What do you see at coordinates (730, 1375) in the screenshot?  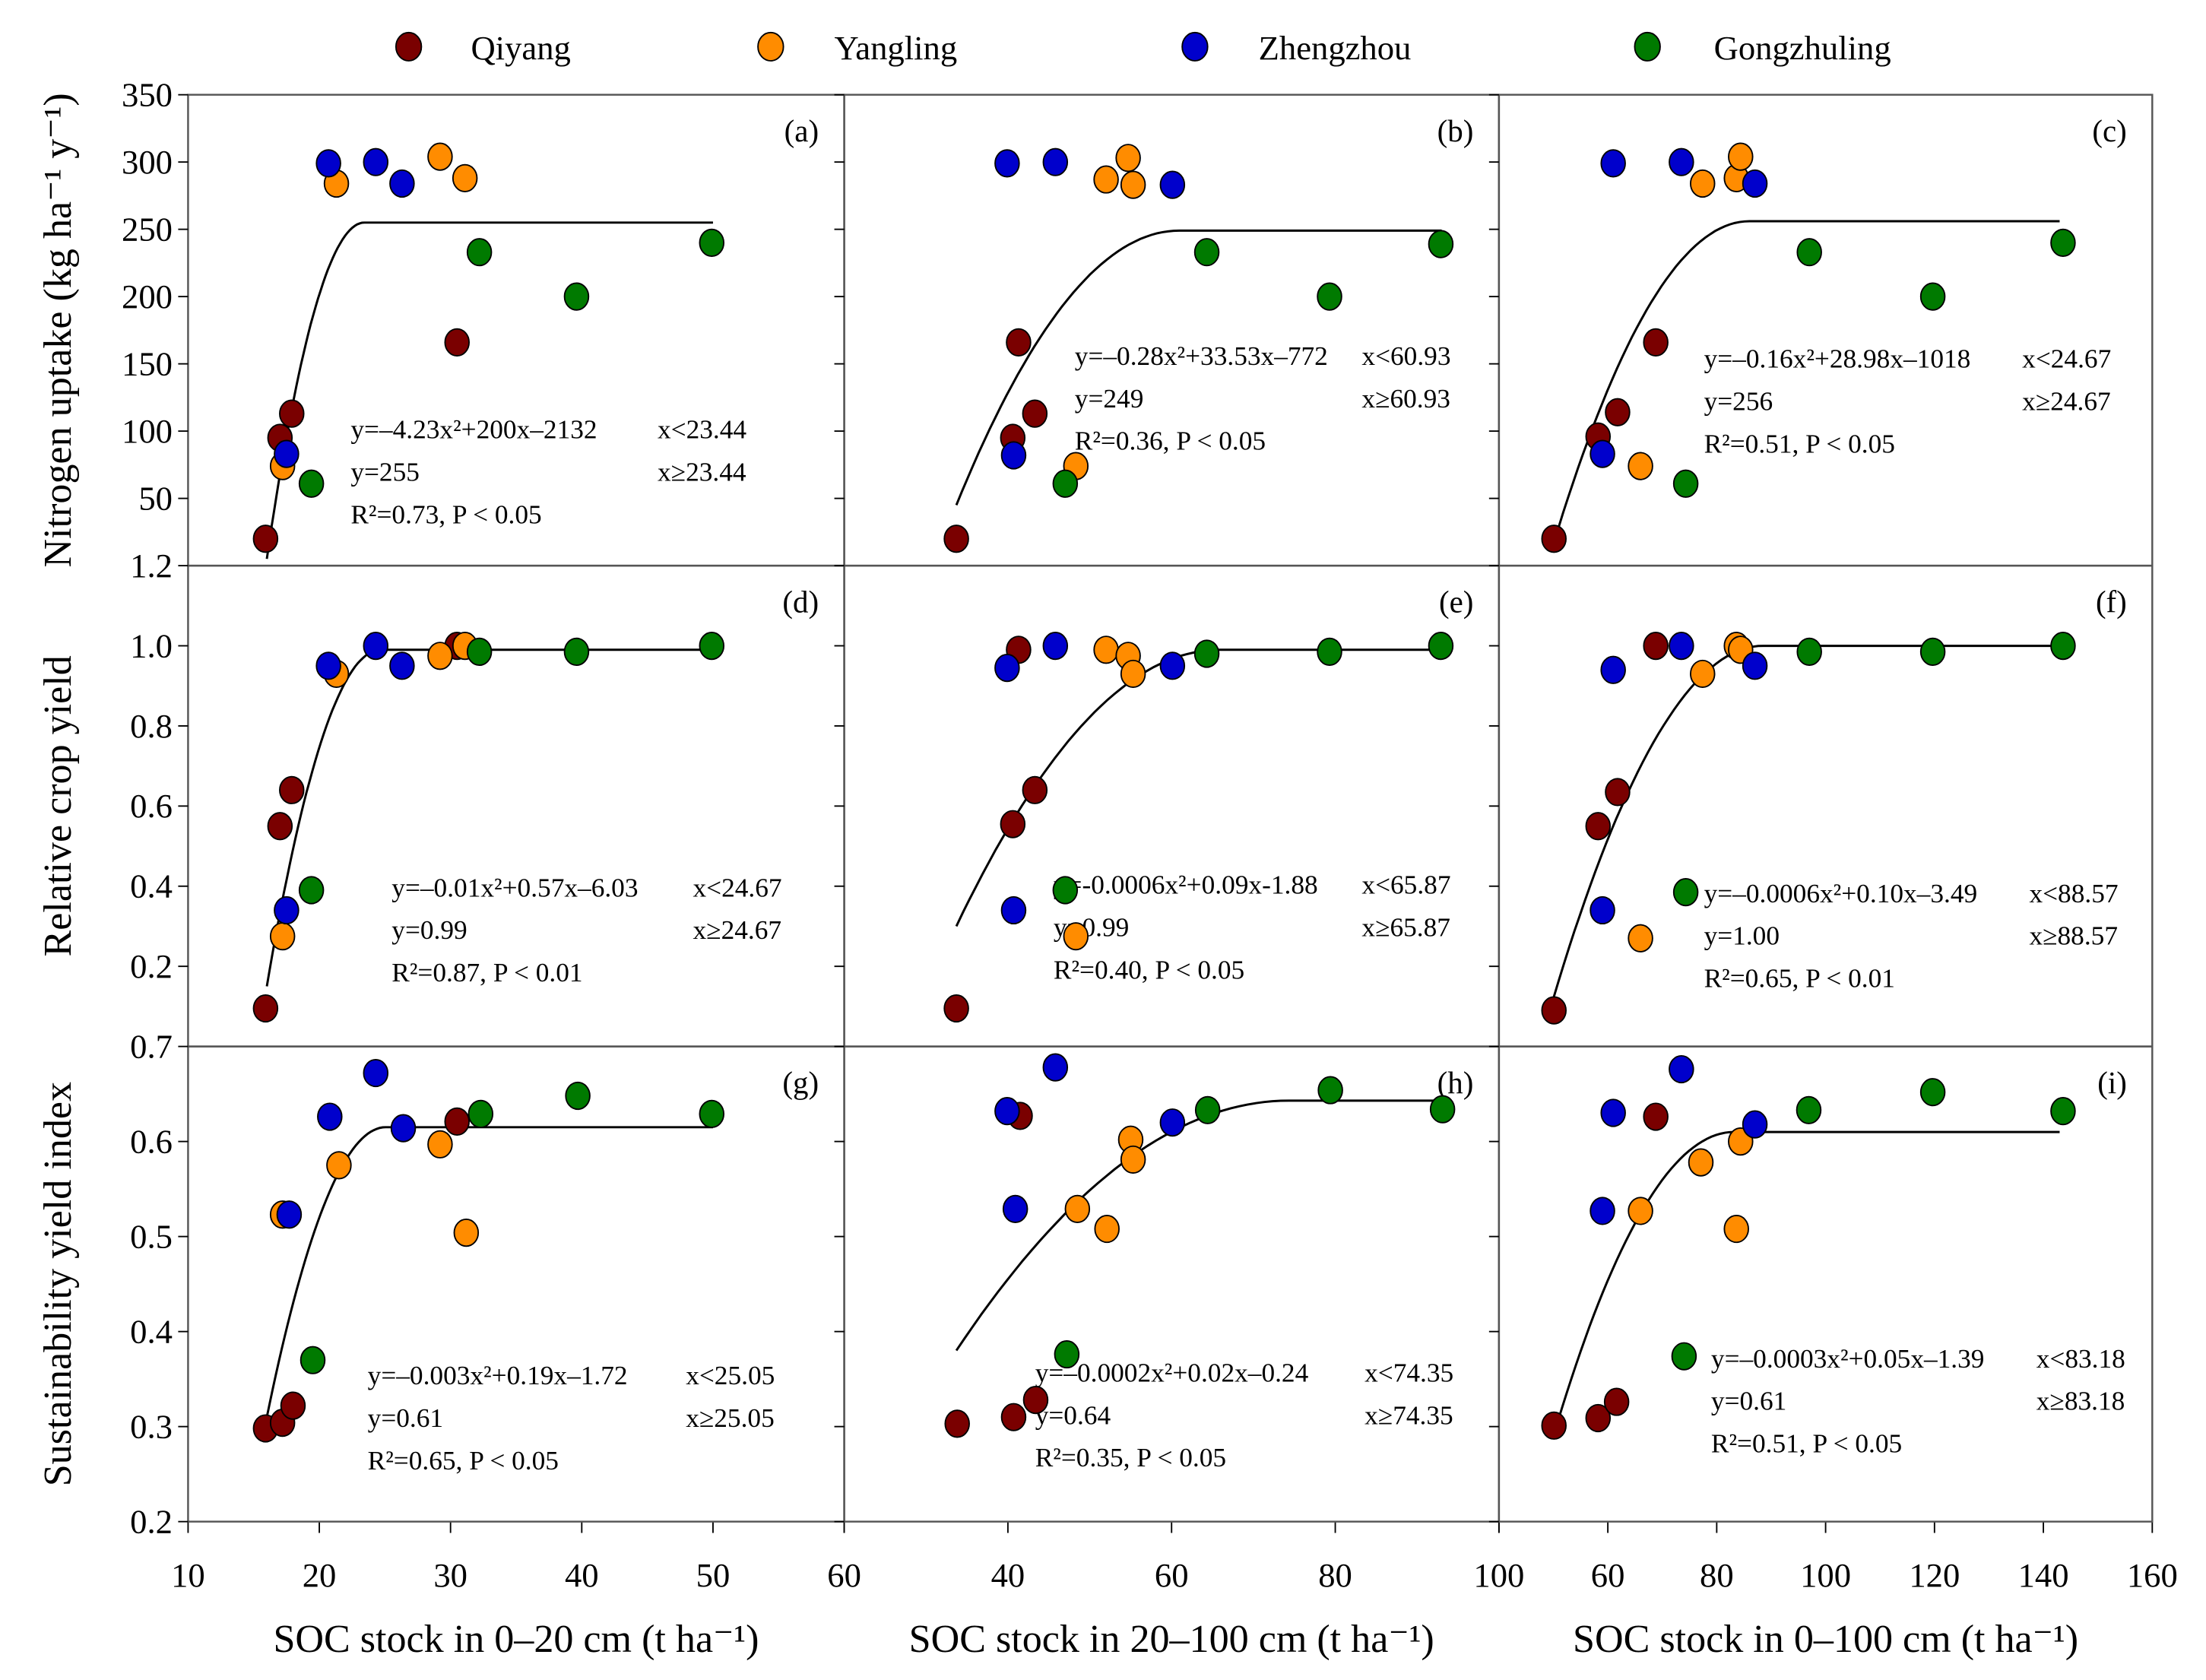 I see `equation-condition: x<25.05` at bounding box center [730, 1375].